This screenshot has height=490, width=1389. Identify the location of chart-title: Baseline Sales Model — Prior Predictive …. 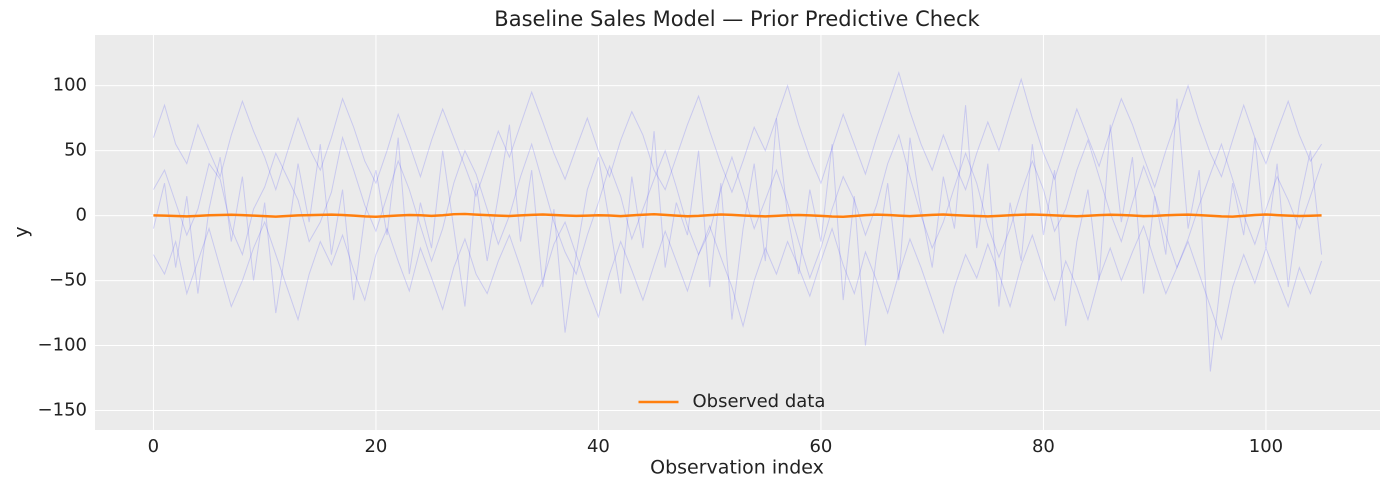
(737, 19).